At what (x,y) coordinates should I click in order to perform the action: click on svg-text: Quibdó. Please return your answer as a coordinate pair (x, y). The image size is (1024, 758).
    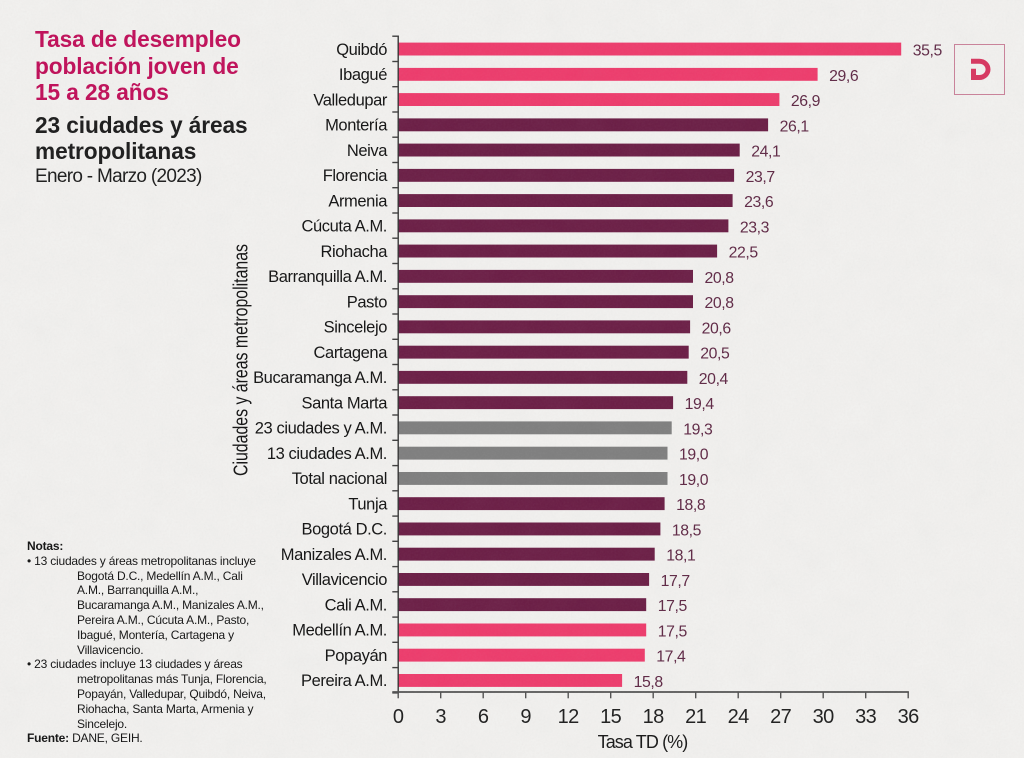
    Looking at the image, I should click on (361, 50).